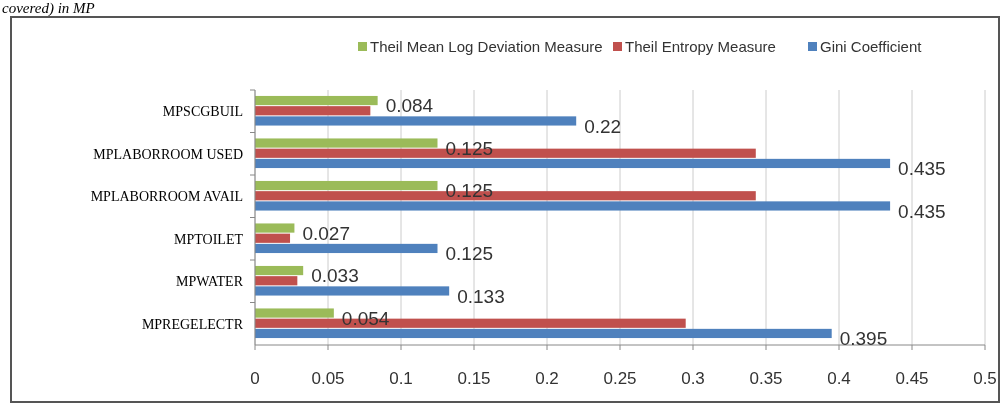  I want to click on x-tick-label: 0, so click(255, 378).